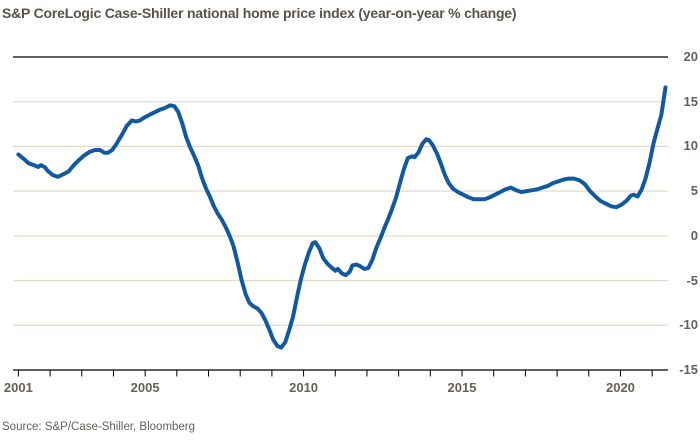 The height and width of the screenshot is (441, 700). I want to click on y-tick-label: 15, so click(690, 101).